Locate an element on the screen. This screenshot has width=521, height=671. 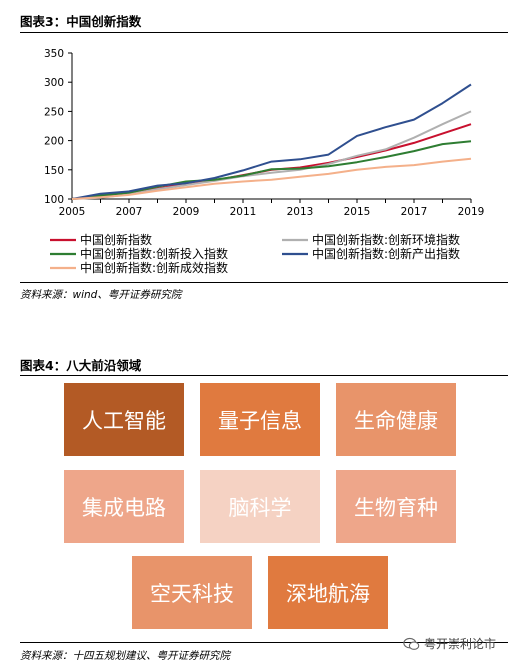
legend-label: 中国创新指数:创新投入指数 is located at coordinates (154, 253).